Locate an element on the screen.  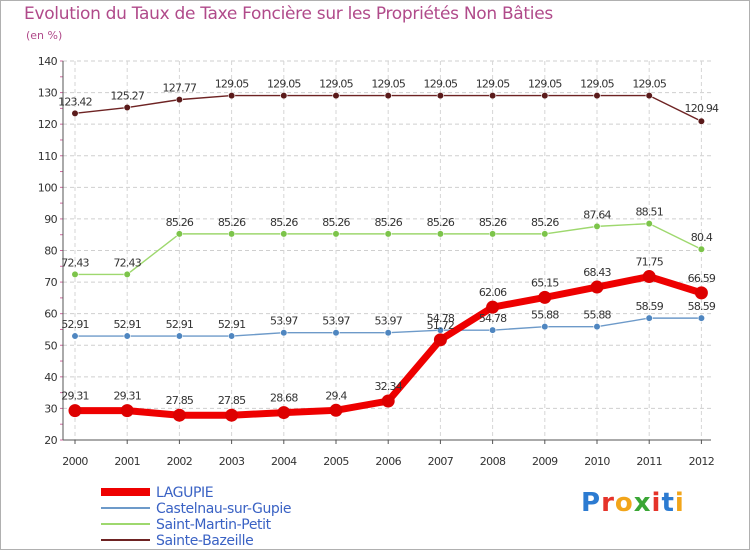
y-tick-label: 130 is located at coordinates (48, 93).